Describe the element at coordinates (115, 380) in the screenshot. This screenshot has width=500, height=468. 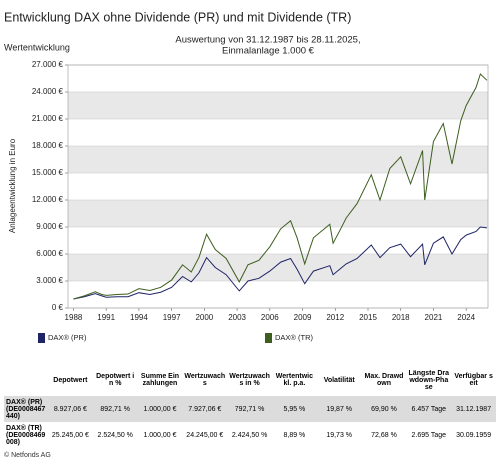
I see `header-cell: Depotwert in %` at that location.